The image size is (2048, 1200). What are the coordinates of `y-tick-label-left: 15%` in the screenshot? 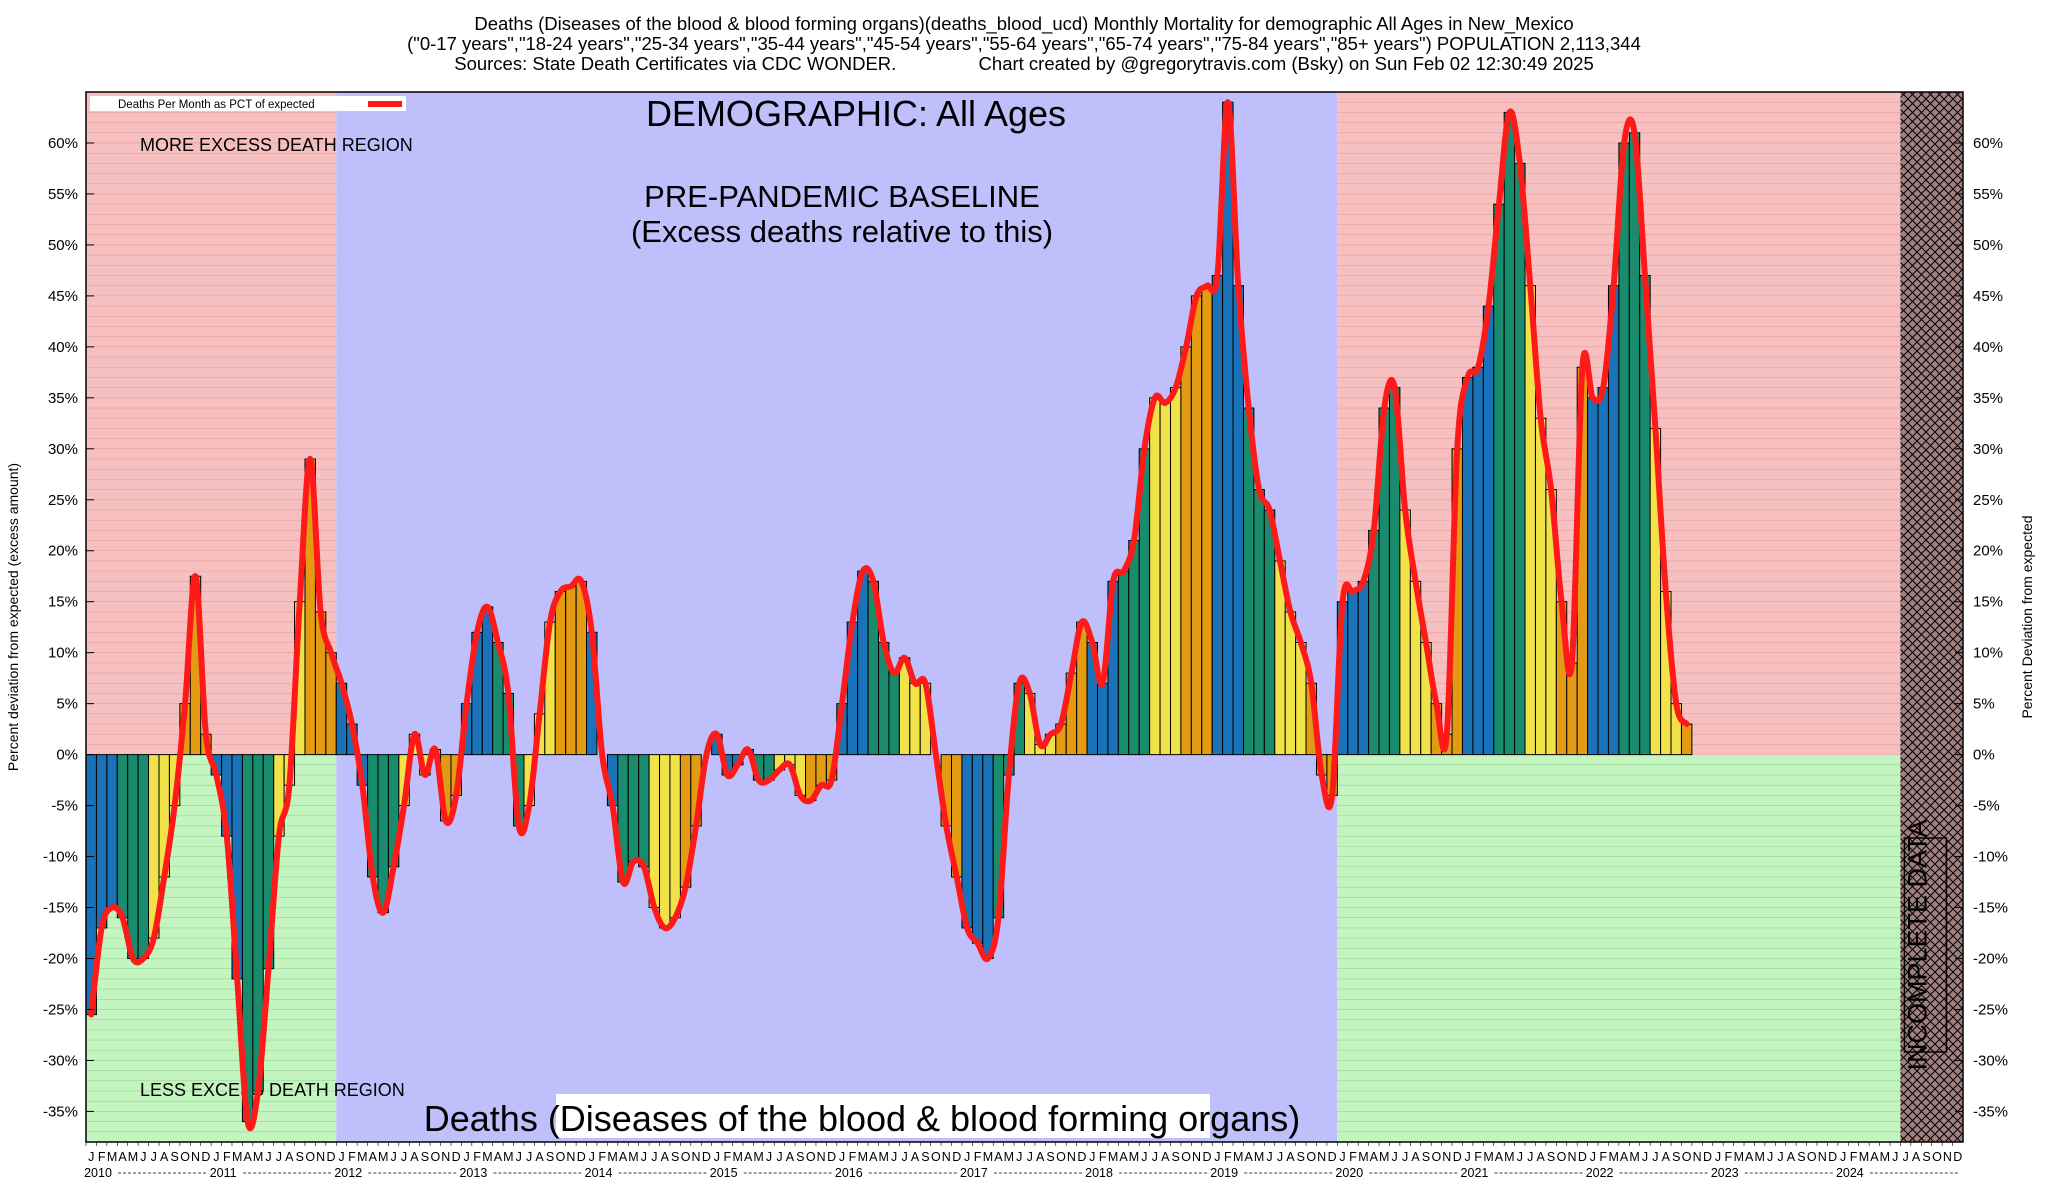 It's located at (63, 602).